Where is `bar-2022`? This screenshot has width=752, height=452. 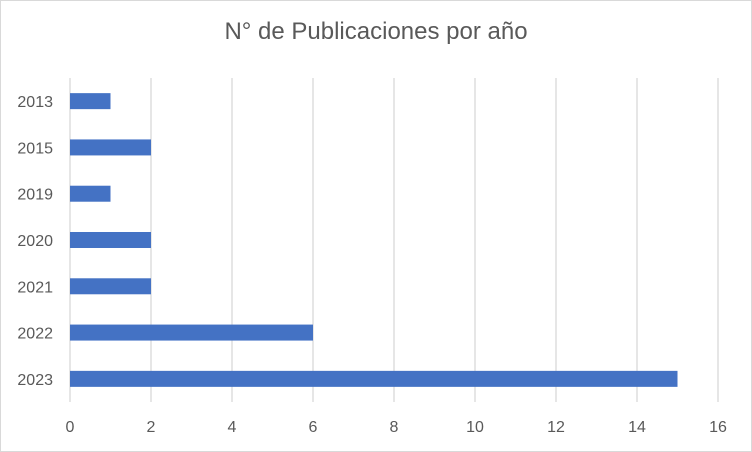
bar-2022 is located at coordinates (191, 332).